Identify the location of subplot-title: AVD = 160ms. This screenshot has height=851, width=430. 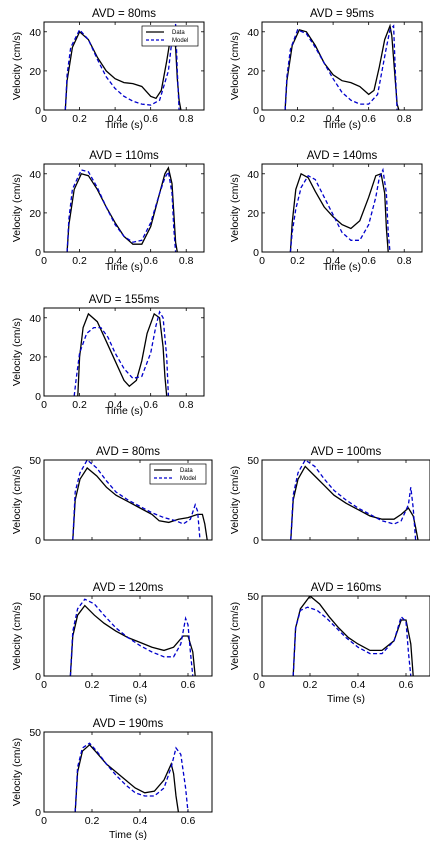
(346, 588).